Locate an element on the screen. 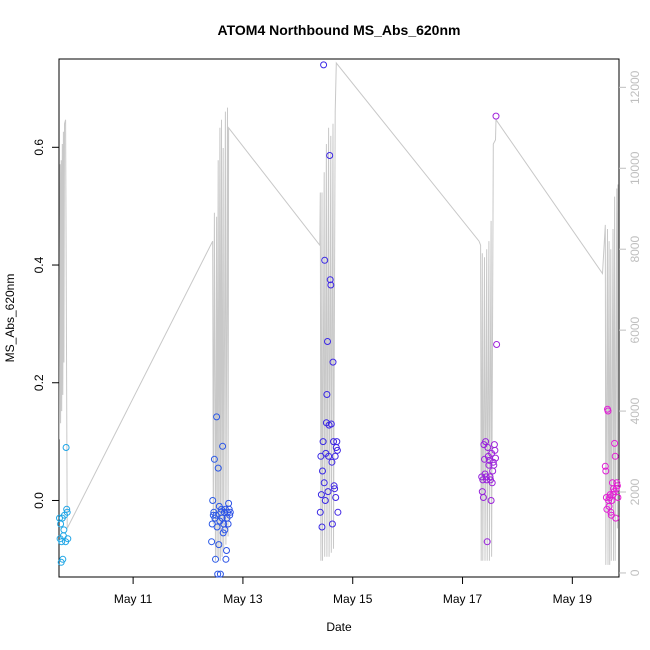 Image resolution: width=650 pixels, height=650 pixels. x-tick-label: May 13 is located at coordinates (243, 599).